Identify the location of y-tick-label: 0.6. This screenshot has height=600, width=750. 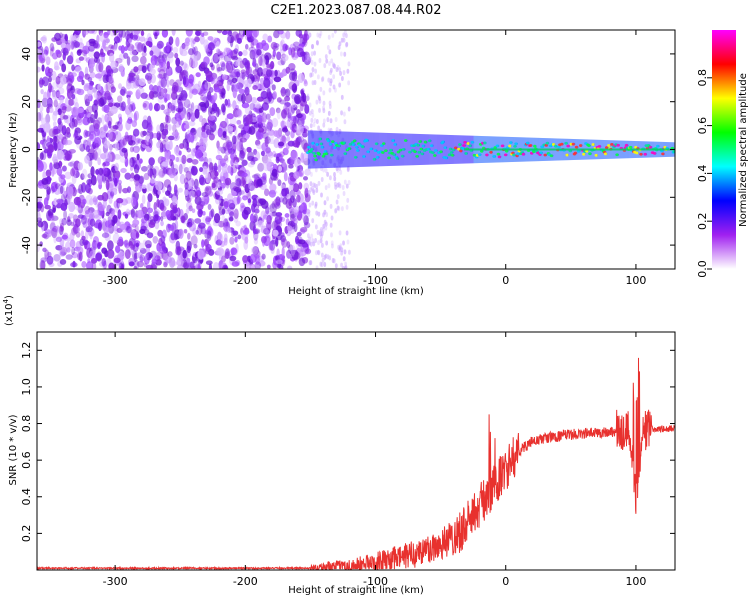
(26, 460).